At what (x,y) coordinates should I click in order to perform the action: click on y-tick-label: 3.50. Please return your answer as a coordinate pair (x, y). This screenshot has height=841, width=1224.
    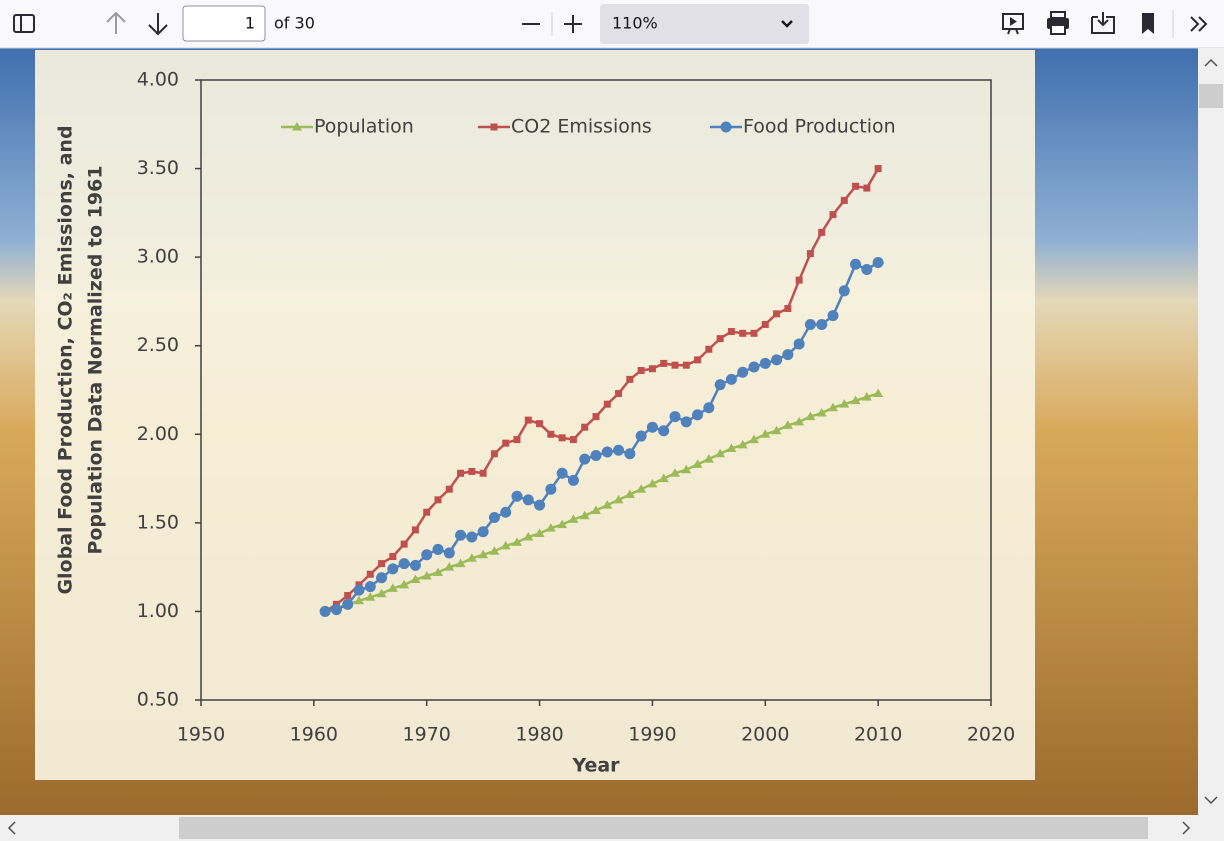
    Looking at the image, I should click on (158, 168).